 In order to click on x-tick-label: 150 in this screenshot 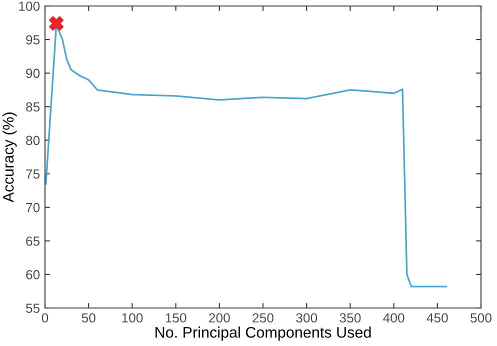, I will do `click(176, 318)`.